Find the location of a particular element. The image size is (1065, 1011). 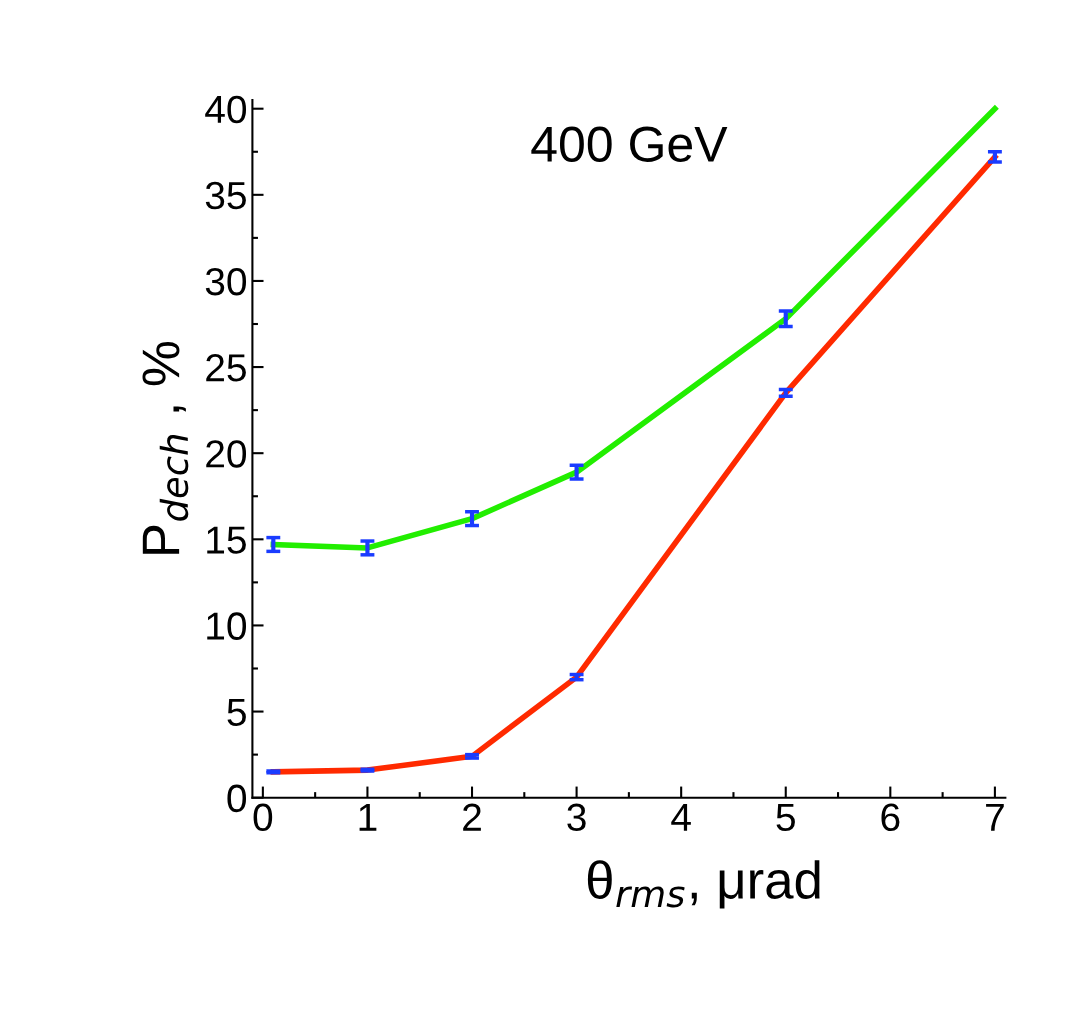

y-tick-label: 35 is located at coordinates (225, 195).